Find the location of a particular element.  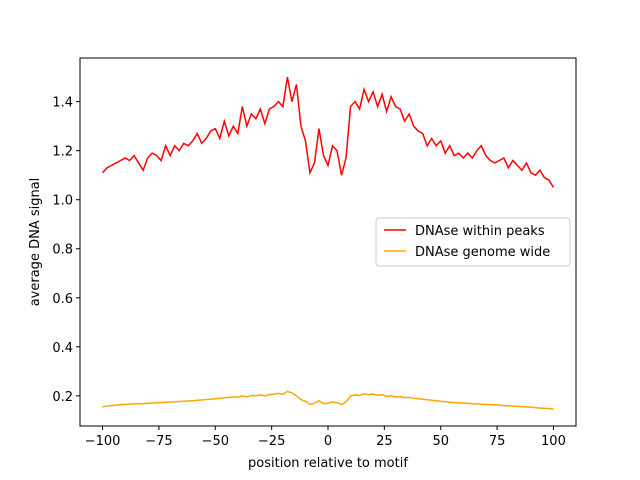

x-tick-label: −75 is located at coordinates (158, 441).